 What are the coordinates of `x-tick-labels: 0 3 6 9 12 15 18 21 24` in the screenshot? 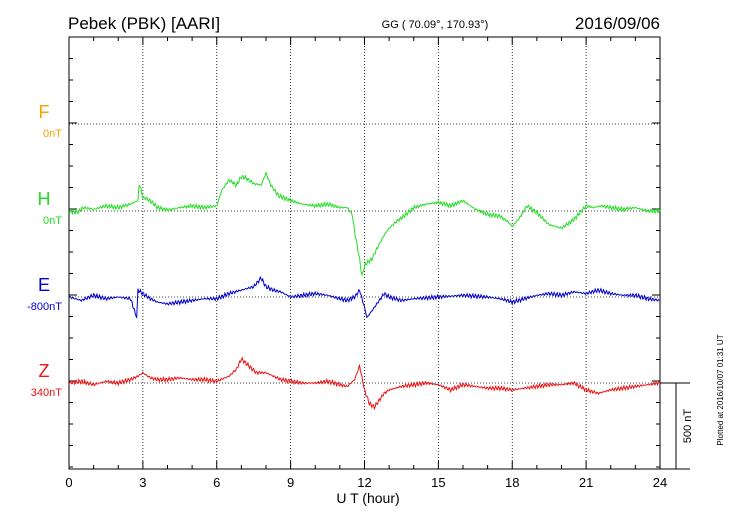 It's located at (366, 482).